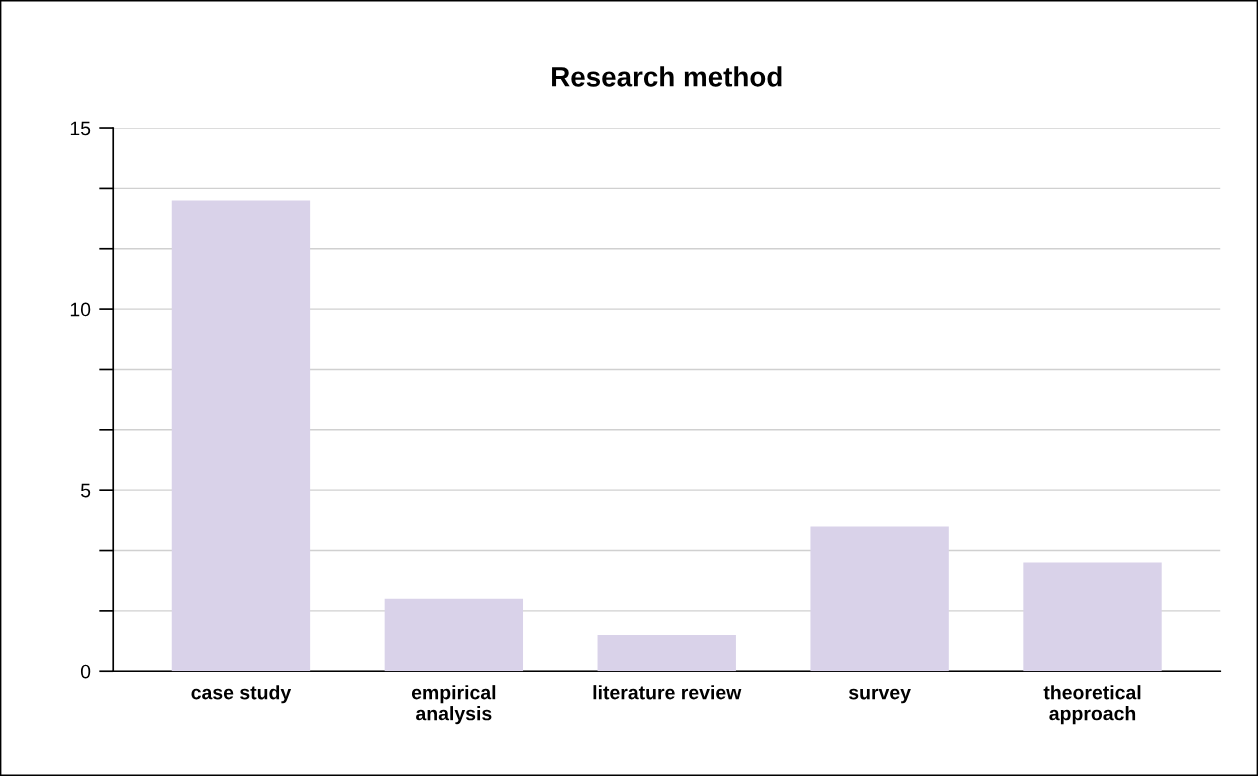 This screenshot has height=776, width=1258. Describe the element at coordinates (80, 309) in the screenshot. I see `y-tick-label: 10` at that location.